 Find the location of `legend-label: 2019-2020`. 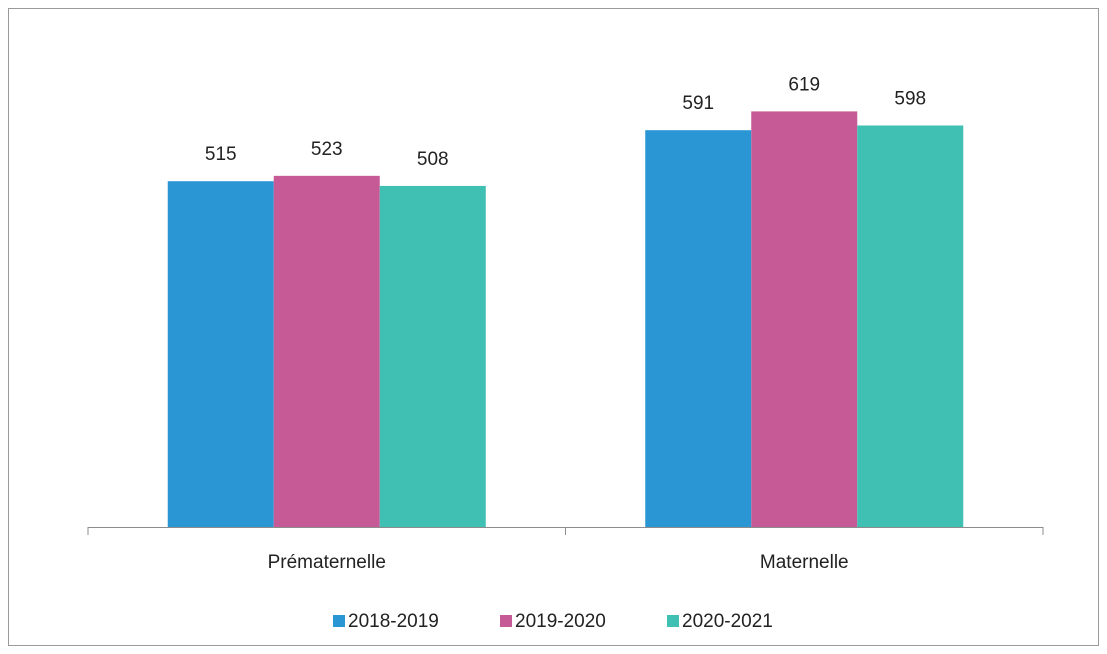

legend-label: 2019-2020 is located at coordinates (560, 621).